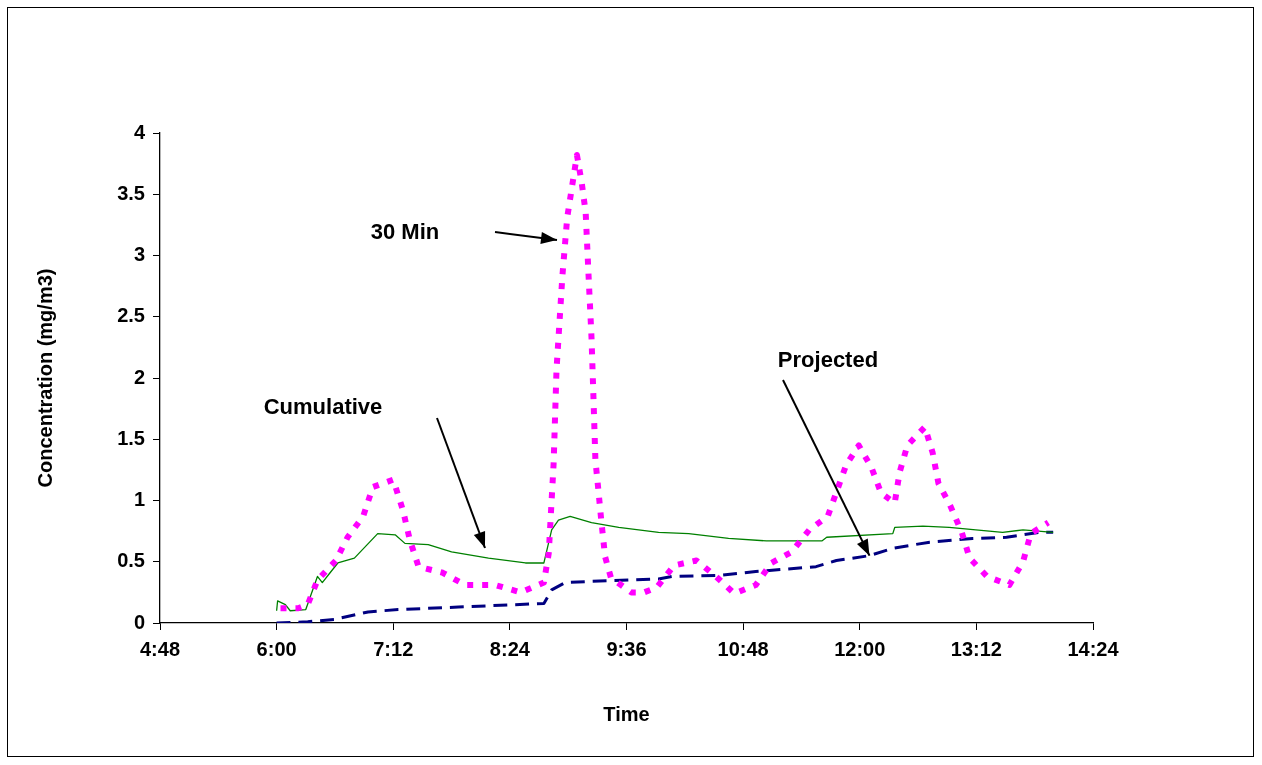 The height and width of the screenshot is (765, 1262). What do you see at coordinates (626, 713) in the screenshot?
I see `x-axis-title: Time` at bounding box center [626, 713].